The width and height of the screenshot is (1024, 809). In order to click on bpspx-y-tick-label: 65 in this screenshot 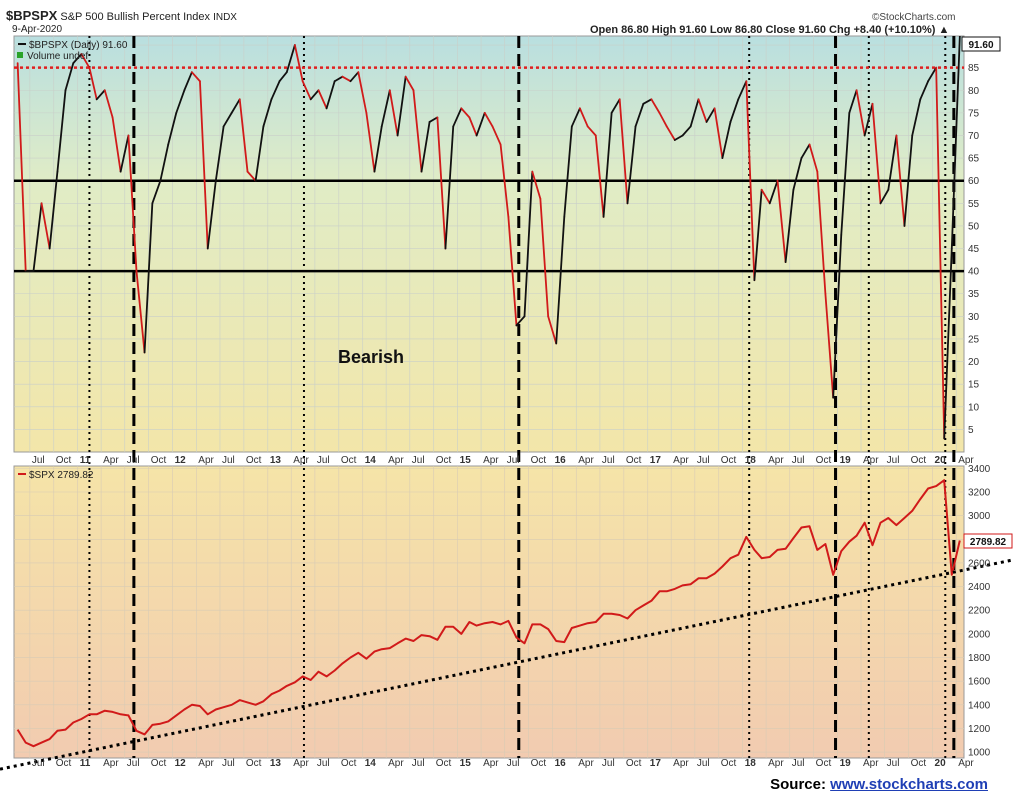, I will do `click(974, 159)`.